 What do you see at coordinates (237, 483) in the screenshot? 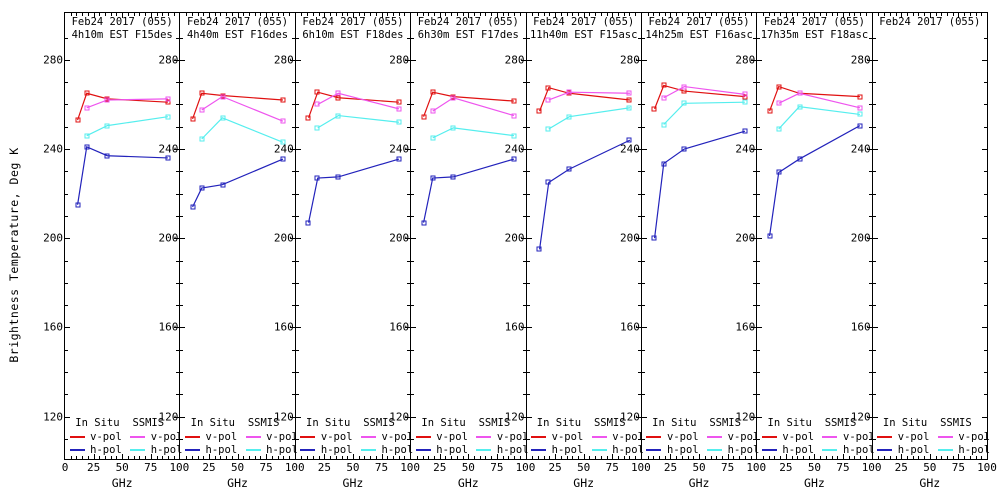
I see `x-axis-title: GHz` at bounding box center [237, 483].